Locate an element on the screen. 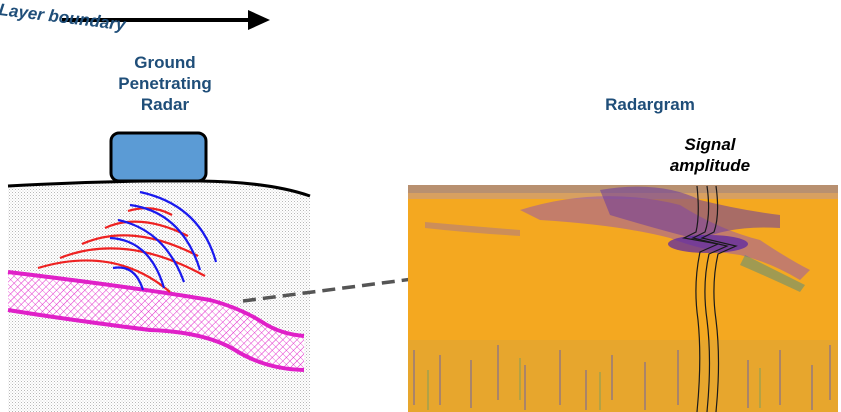  gpr-title: Ground Penetrating Radar is located at coordinates (165, 83).